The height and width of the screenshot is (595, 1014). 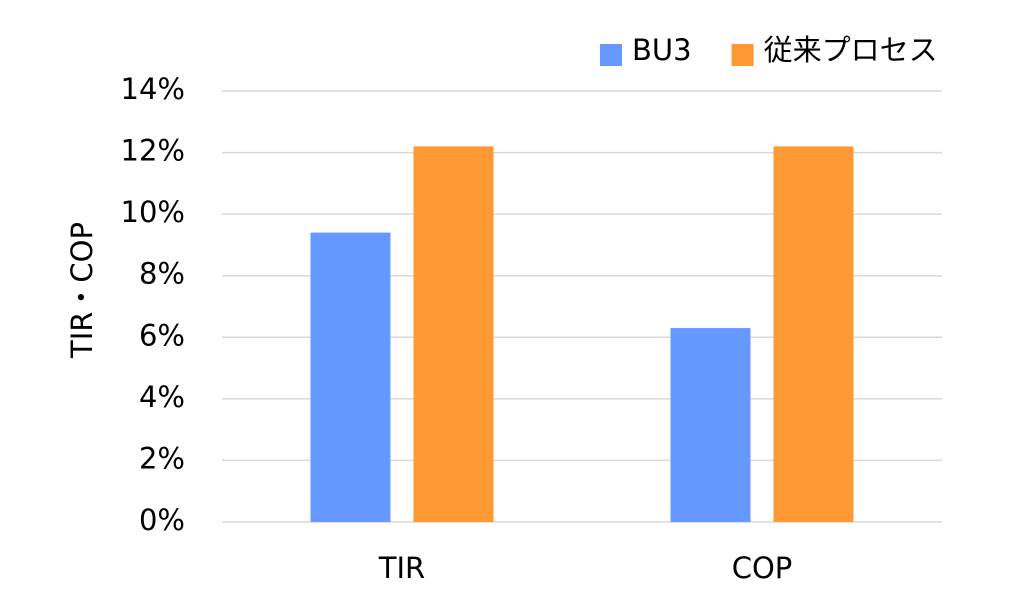 What do you see at coordinates (153, 89) in the screenshot?
I see `y-tick-label: 14%` at bounding box center [153, 89].